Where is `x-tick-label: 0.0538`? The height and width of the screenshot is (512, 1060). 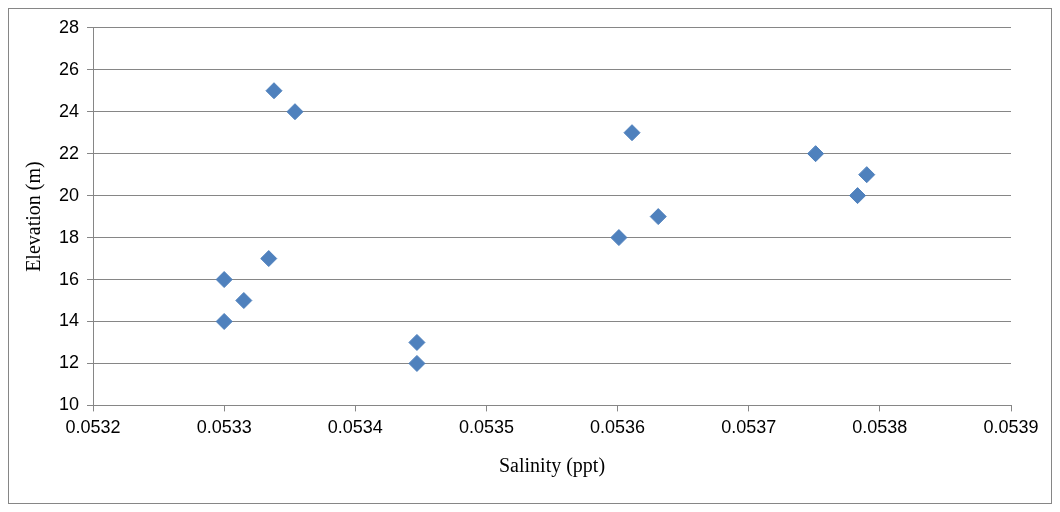 x-tick-label: 0.0538 is located at coordinates (880, 427).